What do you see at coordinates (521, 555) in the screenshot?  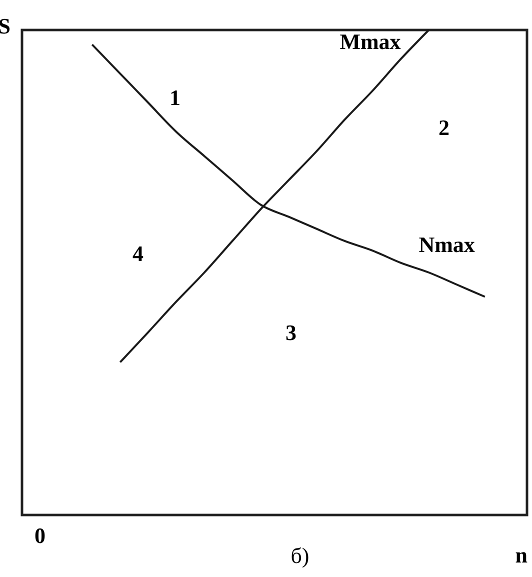 I see `x-axis-title: n` at bounding box center [521, 555].